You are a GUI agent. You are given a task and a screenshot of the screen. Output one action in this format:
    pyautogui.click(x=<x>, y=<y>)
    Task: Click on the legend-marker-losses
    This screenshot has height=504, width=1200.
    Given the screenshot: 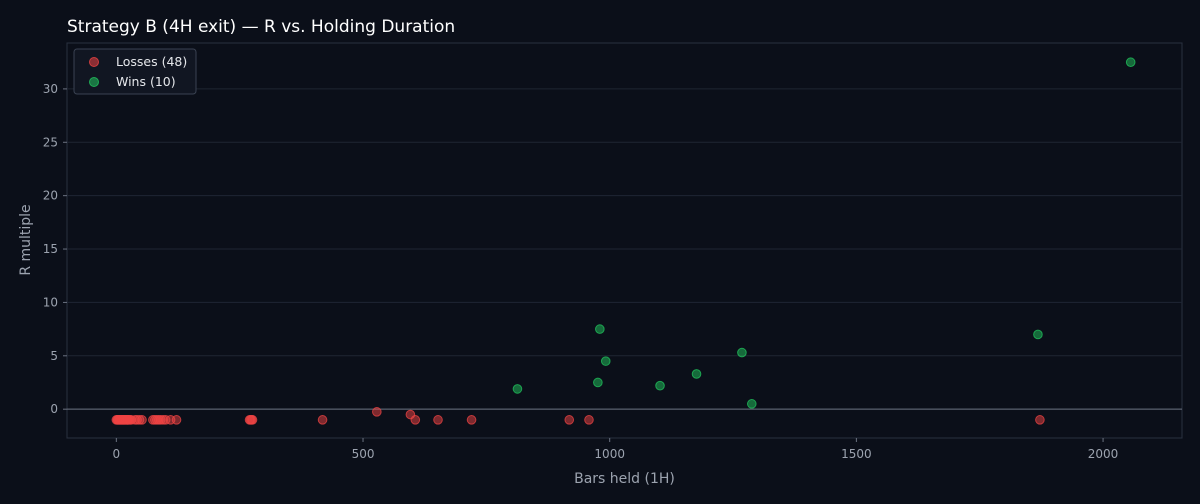 What is the action you would take?
    pyautogui.click(x=94, y=62)
    